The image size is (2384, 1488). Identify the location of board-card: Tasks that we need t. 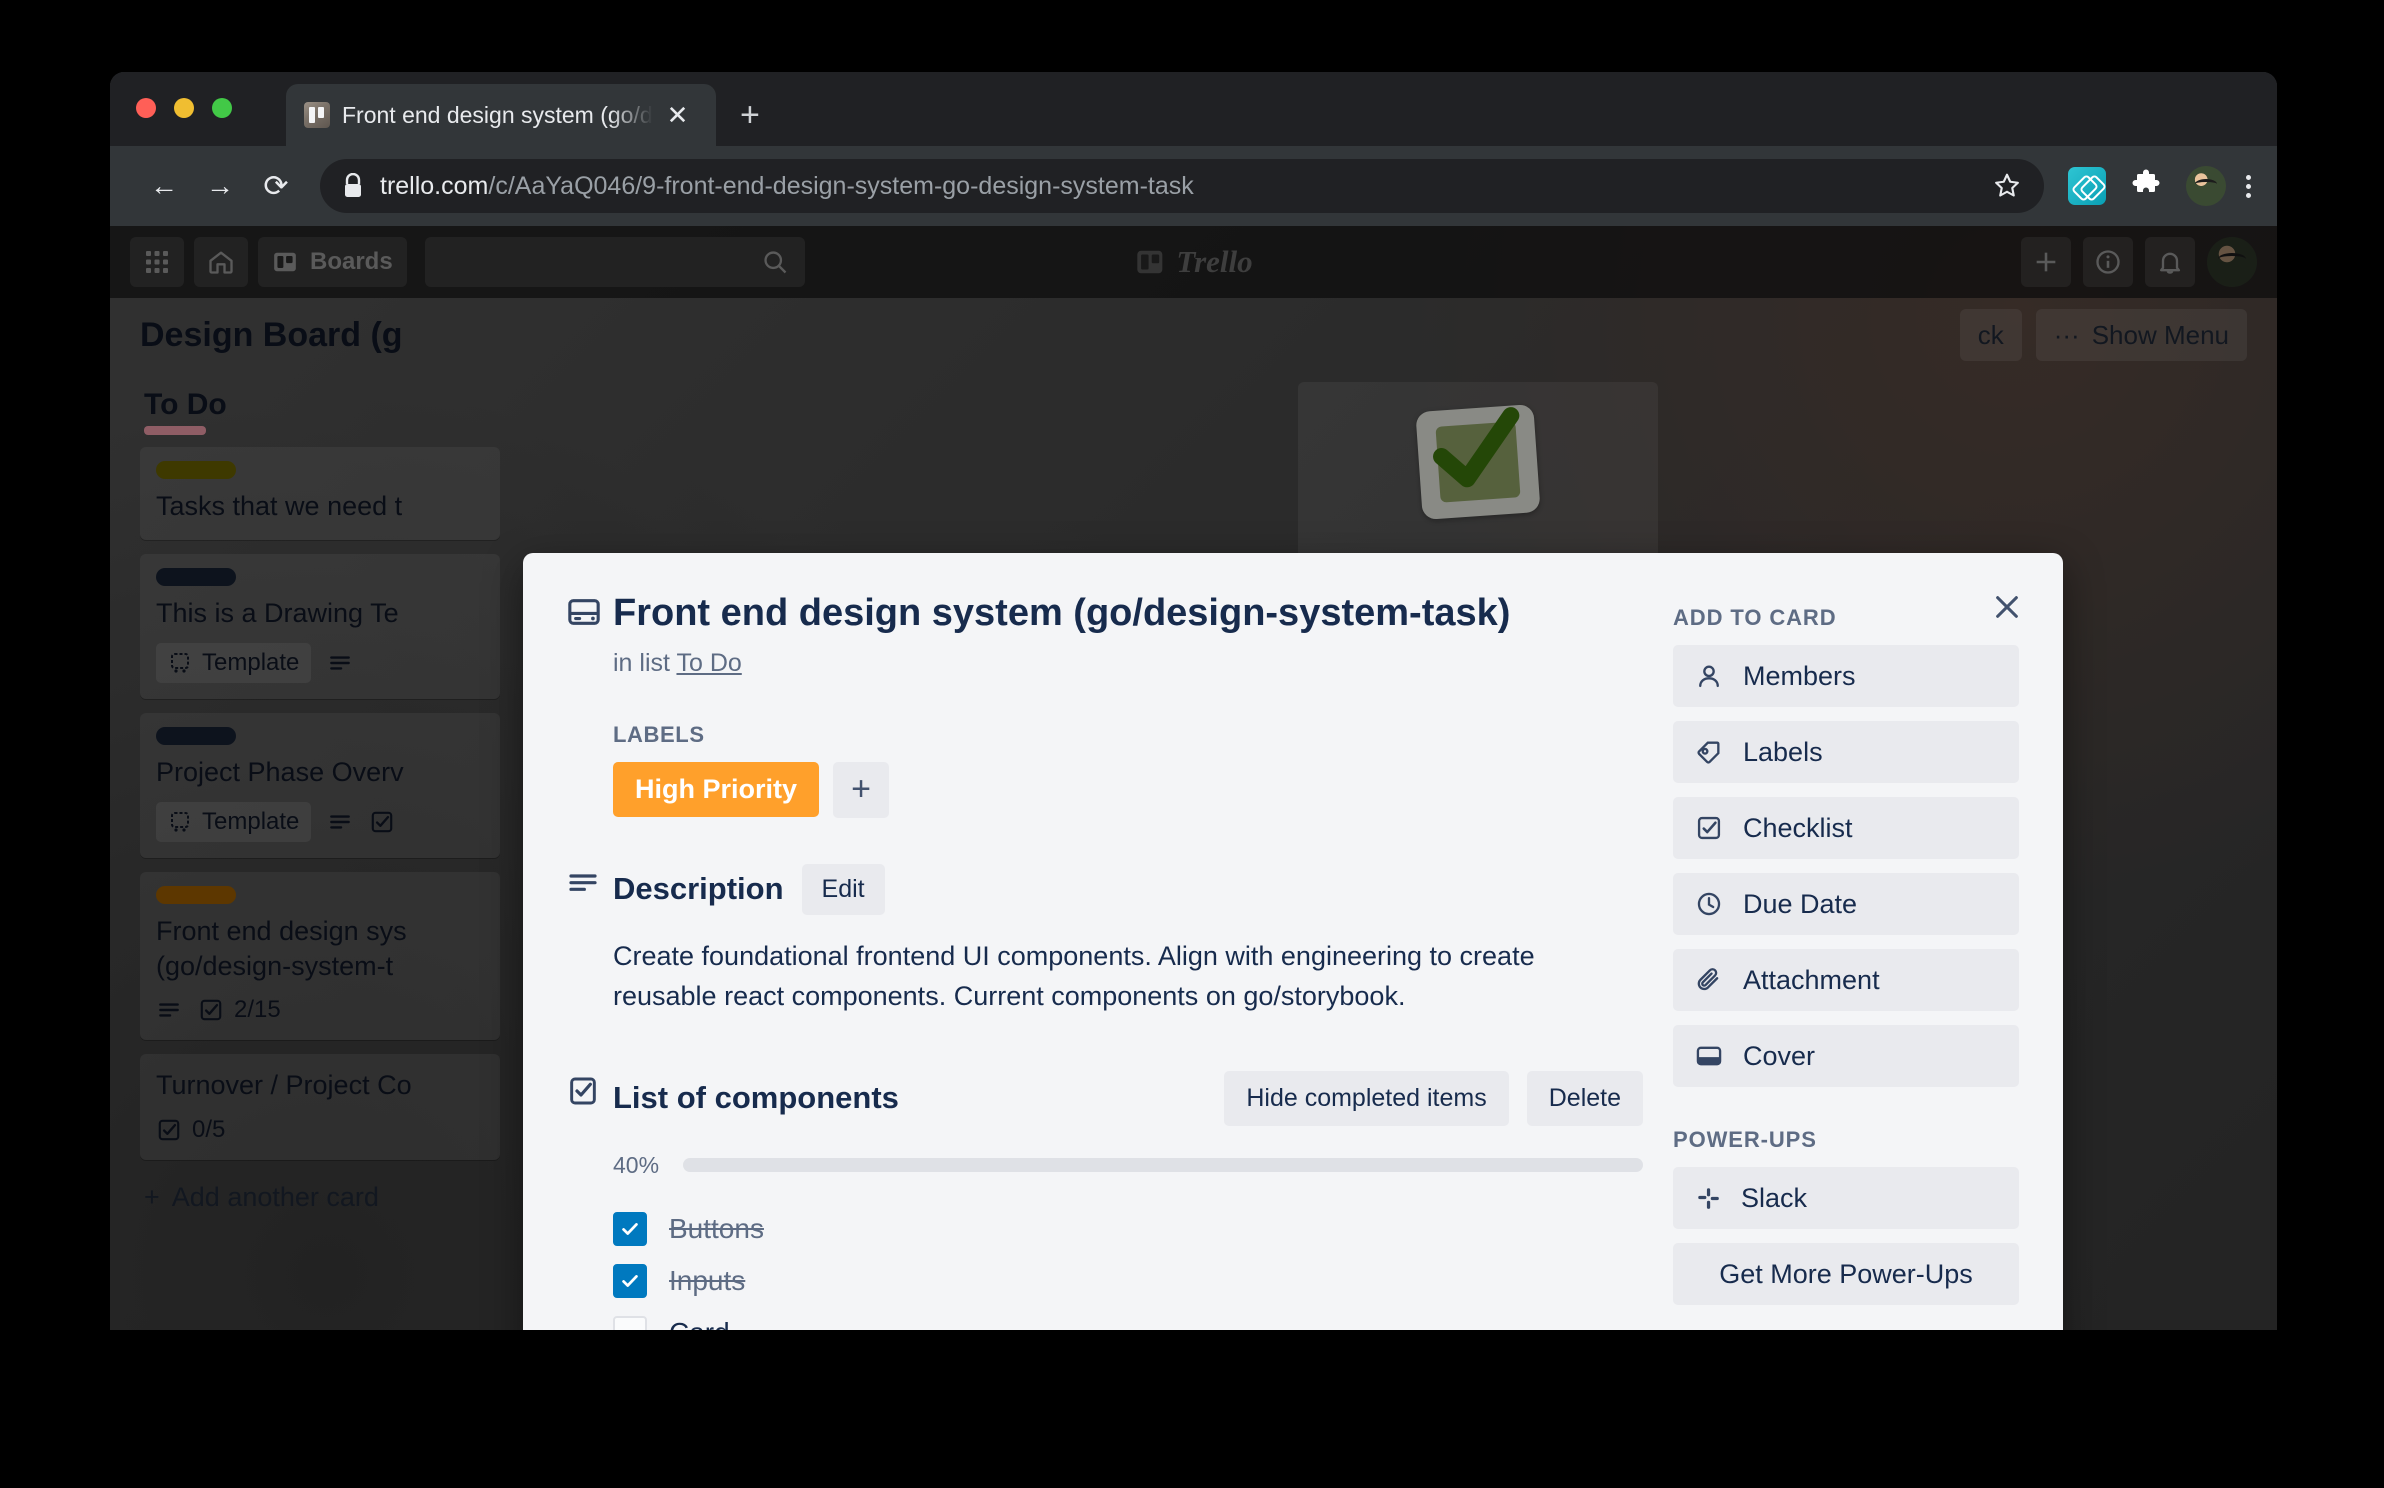
(320, 494).